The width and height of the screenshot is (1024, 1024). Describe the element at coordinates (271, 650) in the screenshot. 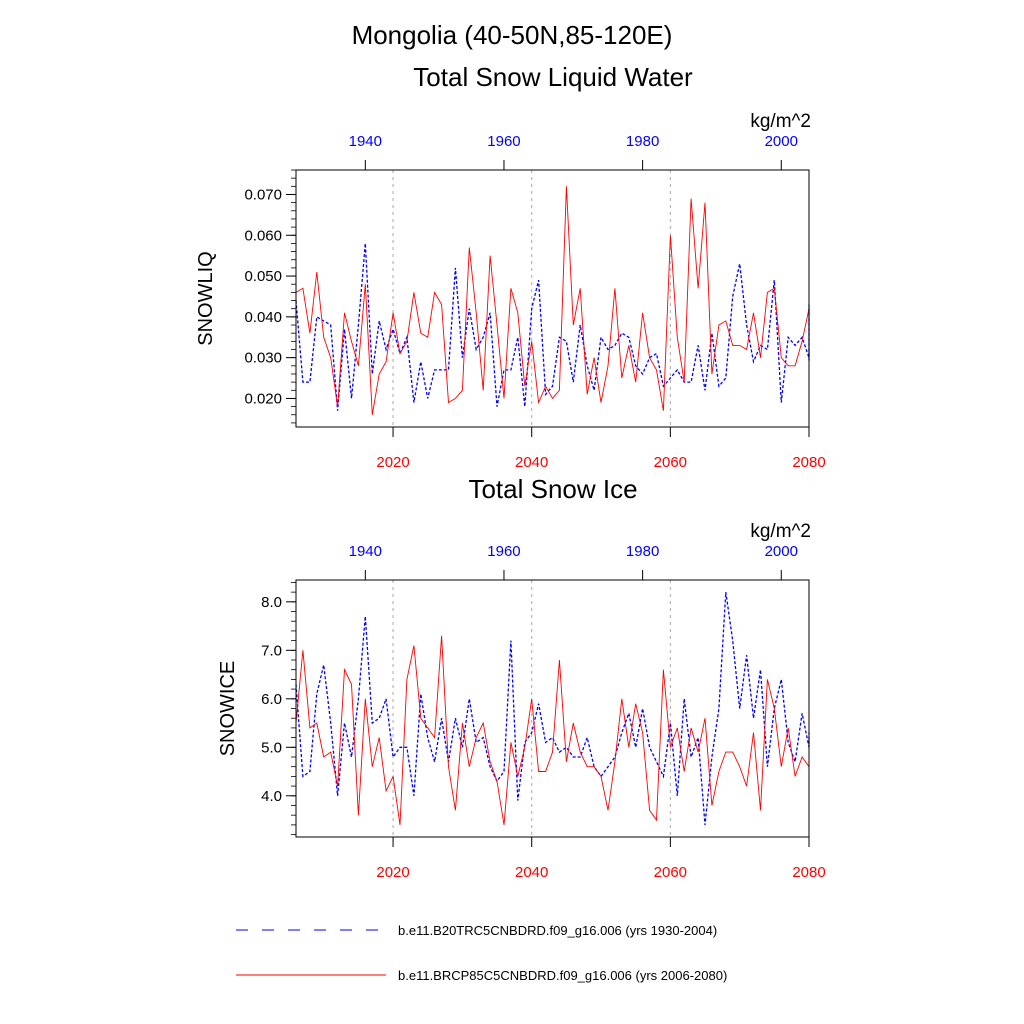

I see `y-tick-label: 7.0` at that location.